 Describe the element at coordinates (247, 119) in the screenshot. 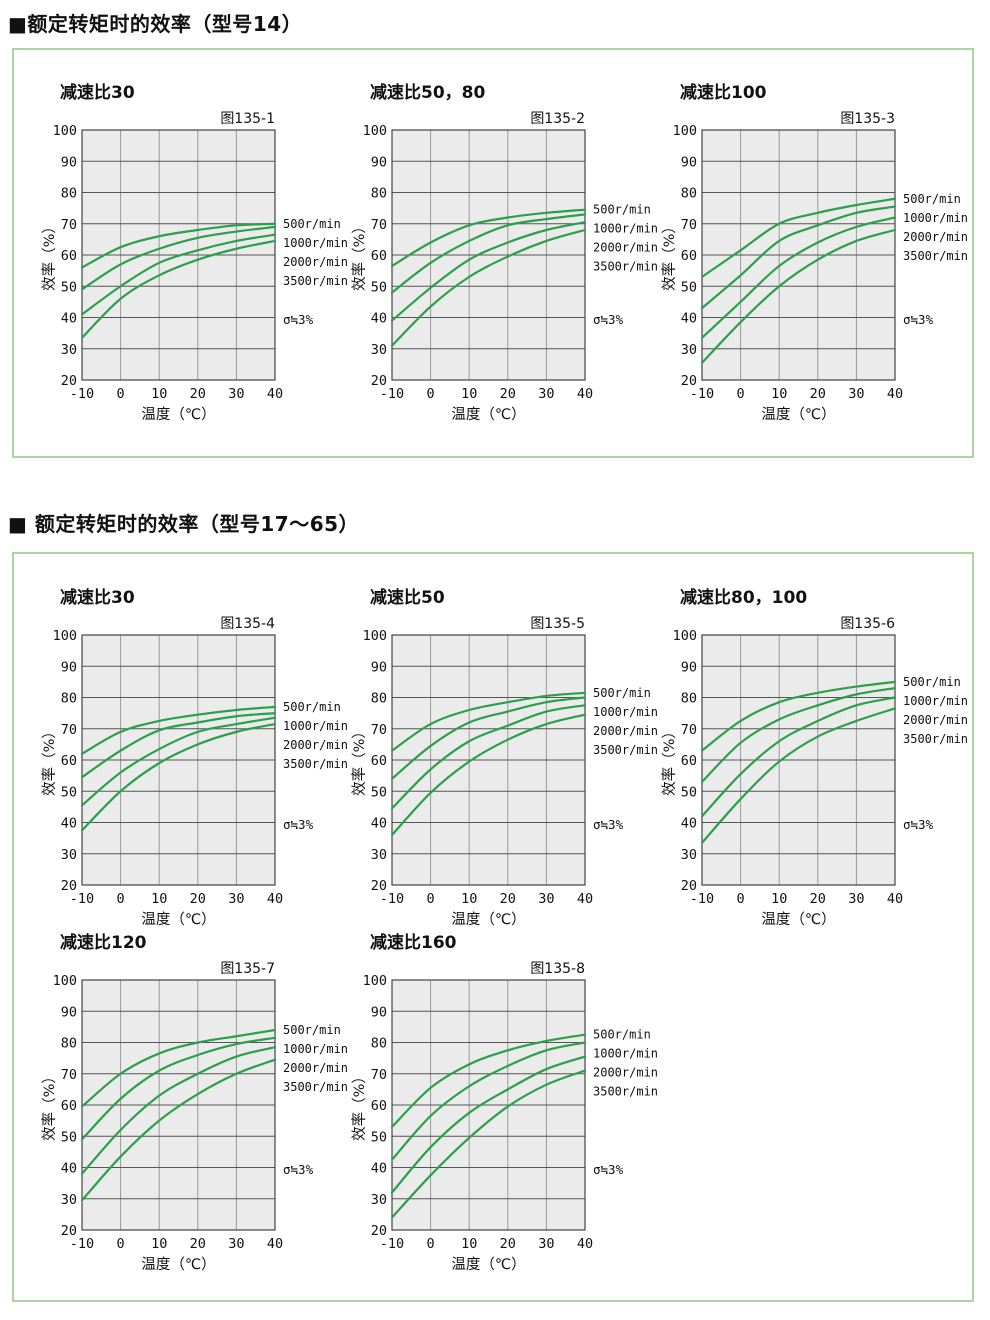

I see `figure-number-label: 图135-1` at that location.